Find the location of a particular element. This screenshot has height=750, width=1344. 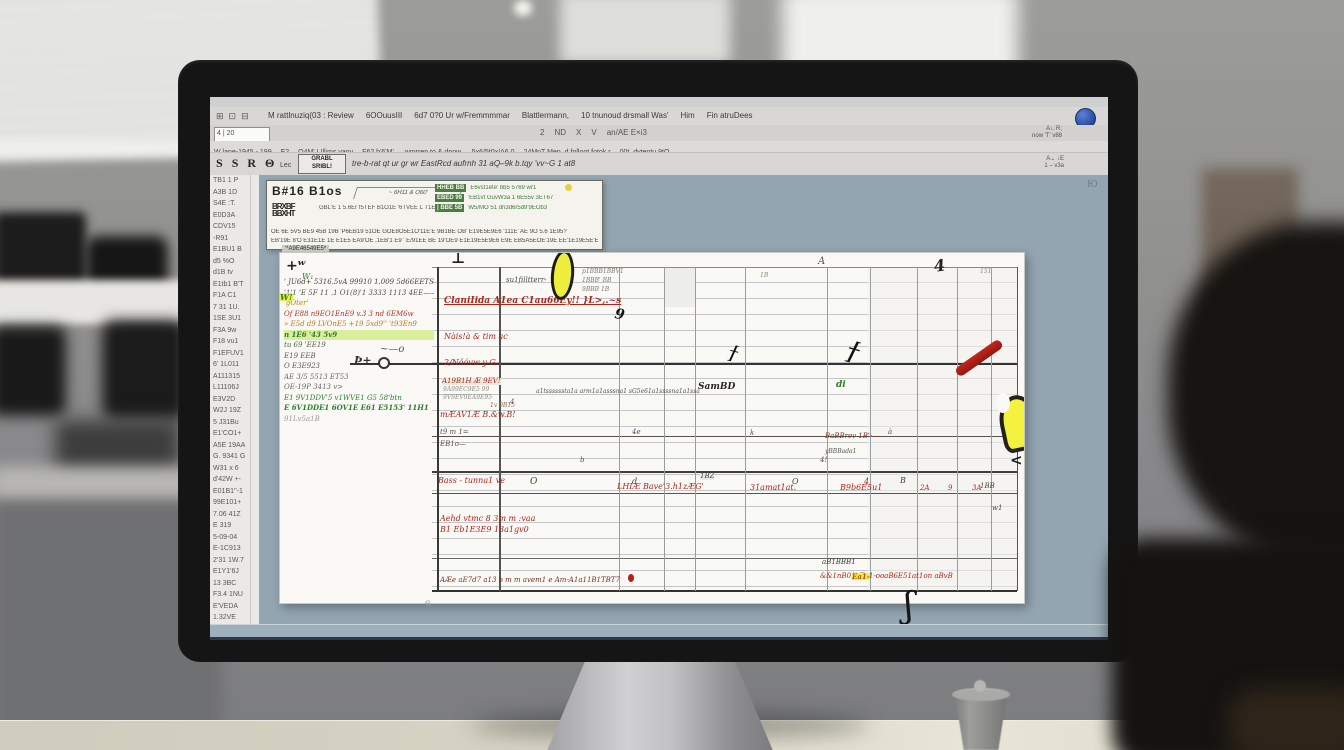

page-tab: '*A9E46549E5* is located at coordinates (306, 249).